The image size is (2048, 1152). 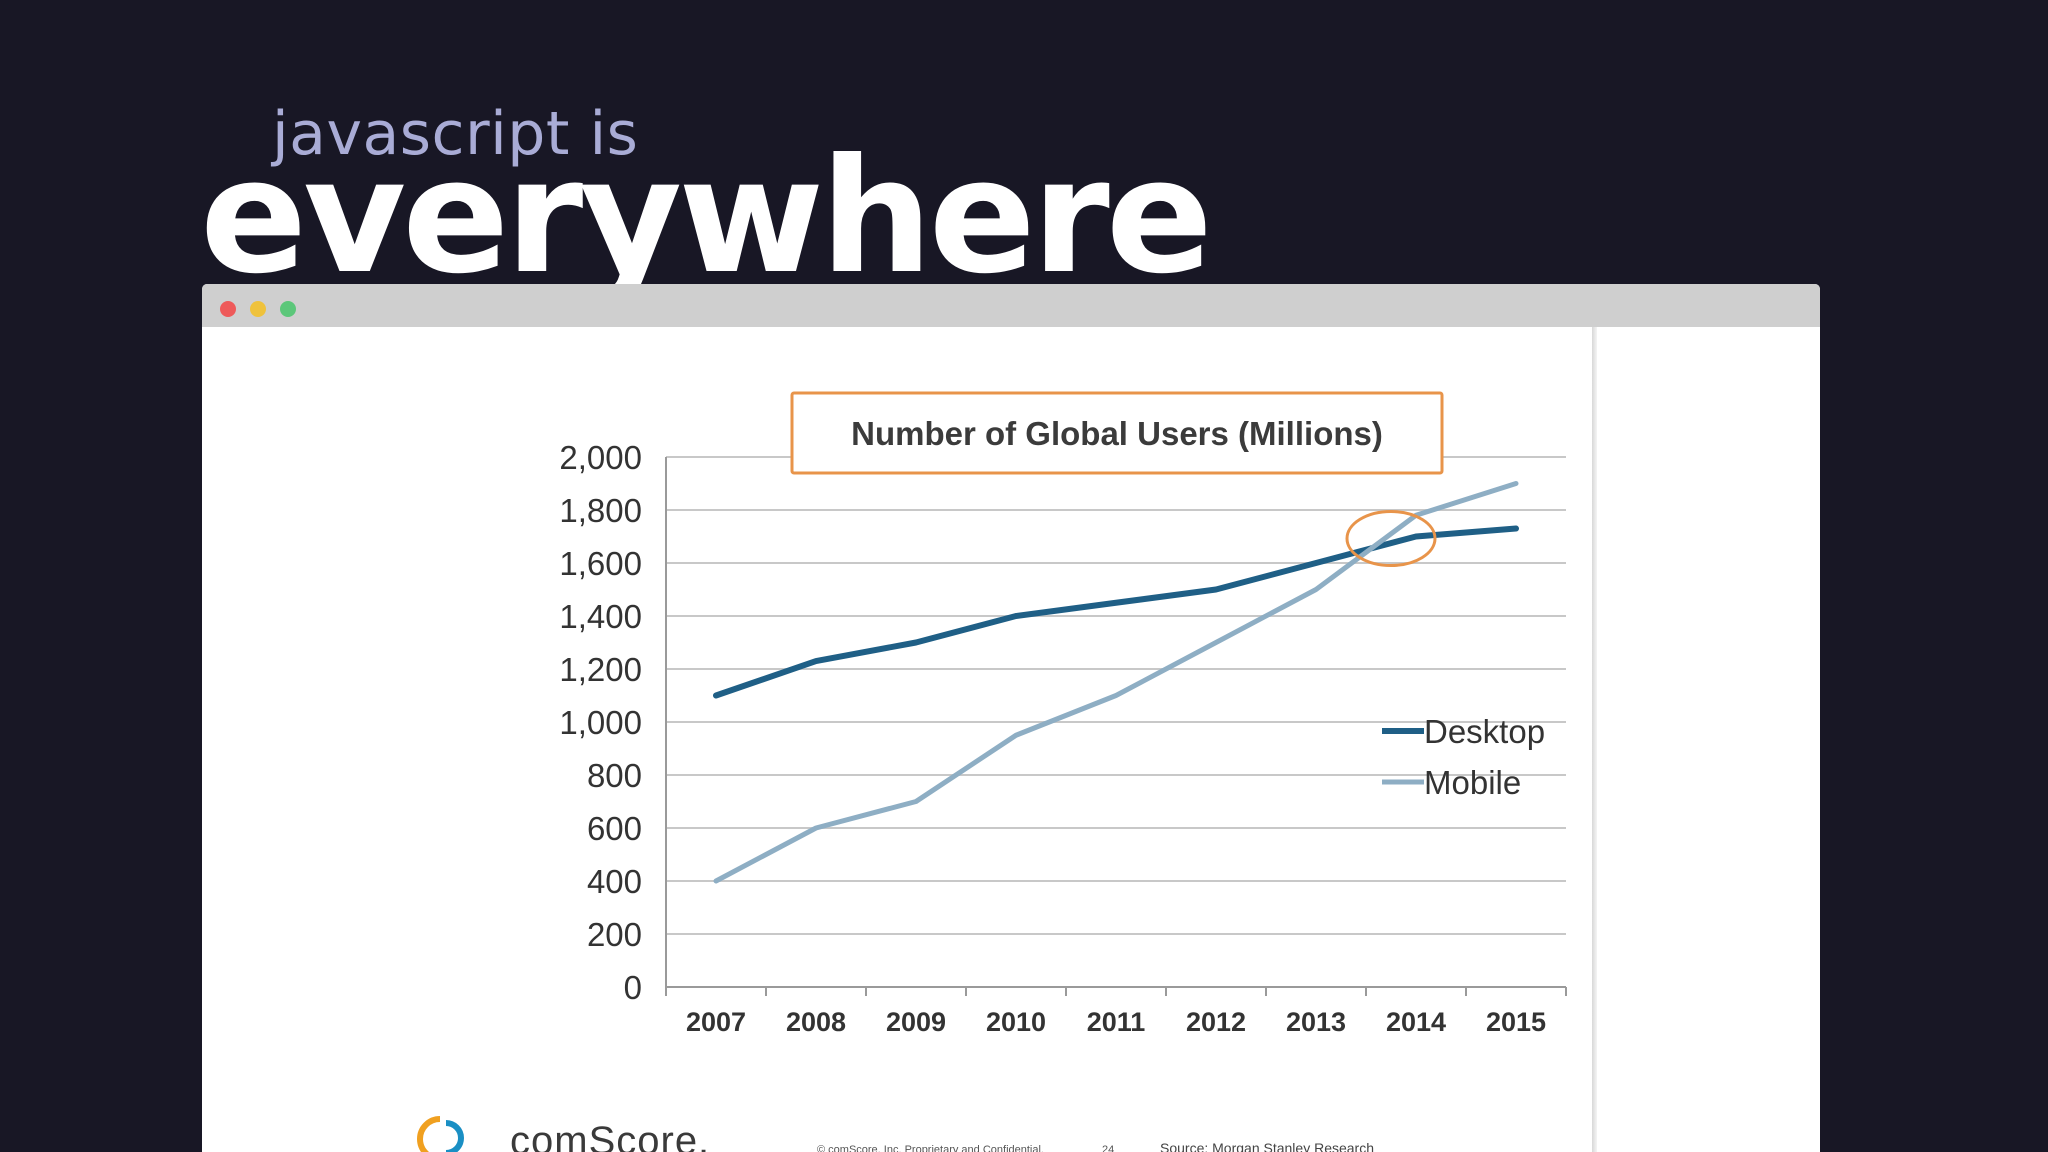 What do you see at coordinates (440, 1134) in the screenshot?
I see `comscore-logo-icon` at bounding box center [440, 1134].